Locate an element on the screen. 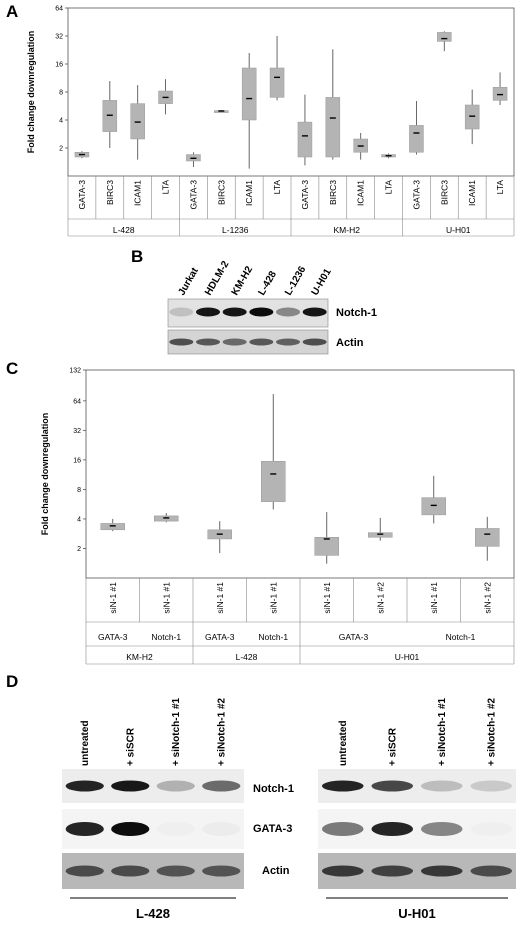 This screenshot has height=925, width=520. blot-b-lane-label: KM-H2 is located at coordinates (243, 280).